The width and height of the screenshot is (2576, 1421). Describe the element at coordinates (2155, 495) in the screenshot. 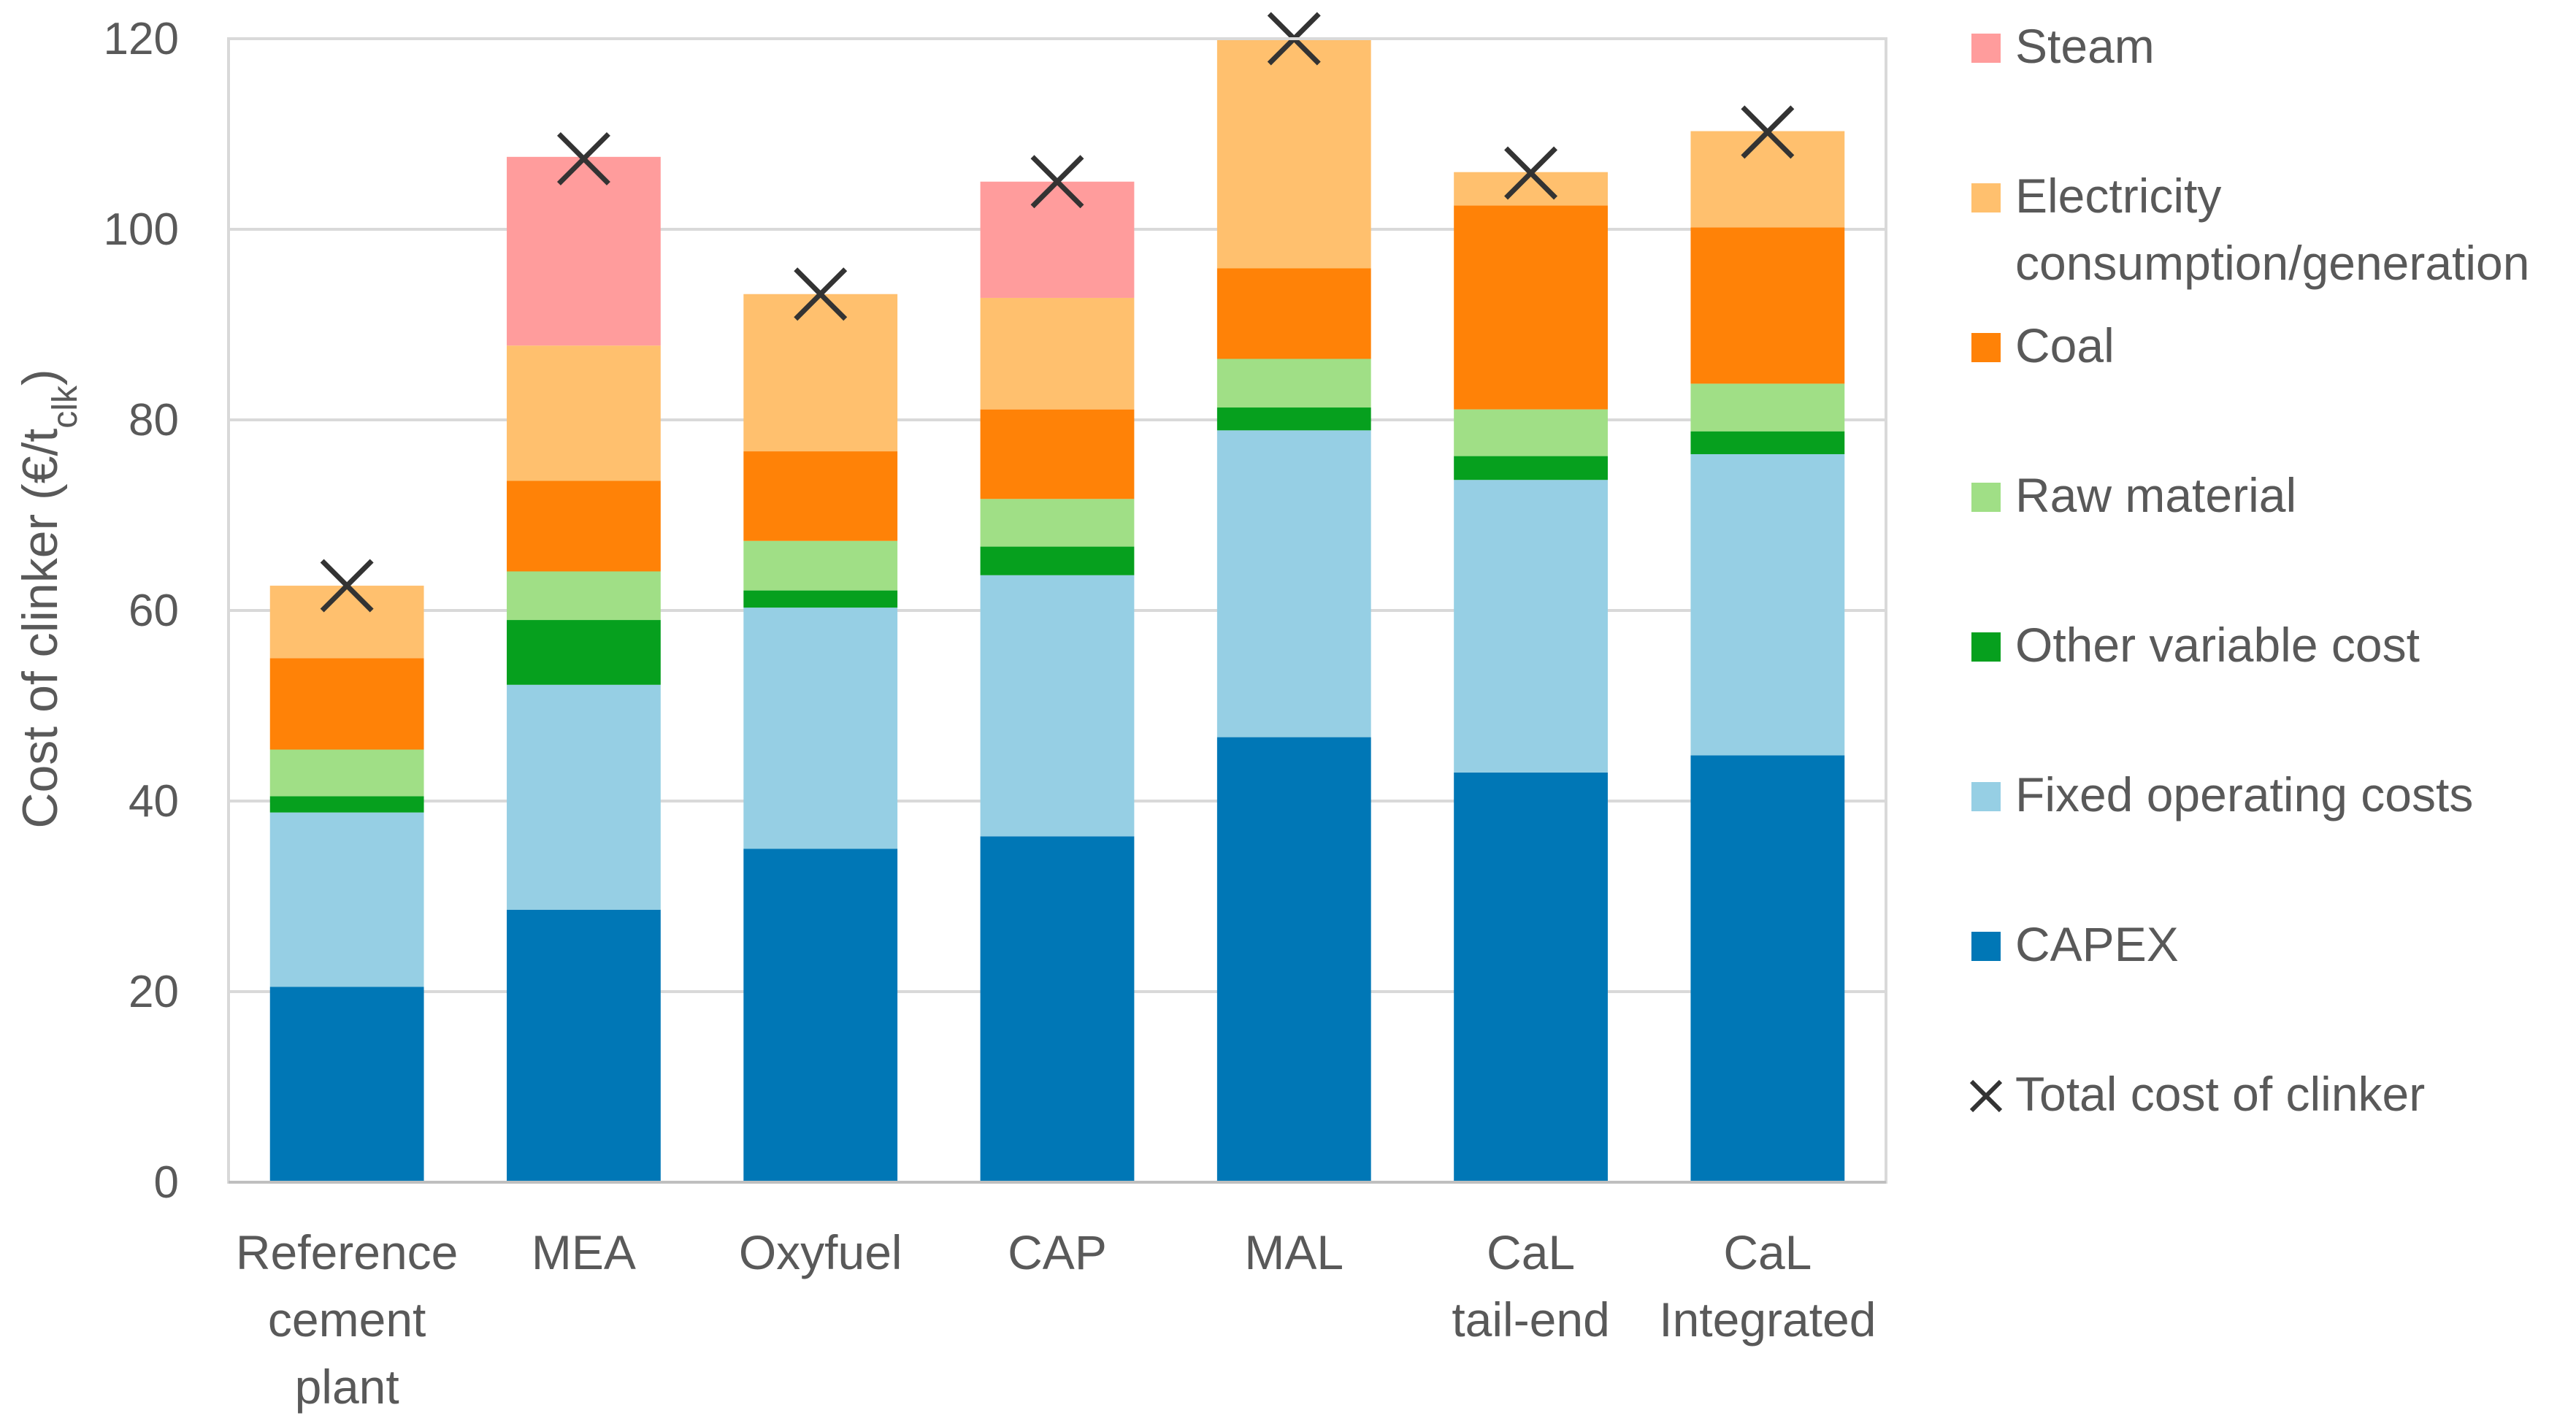

I see `legend-label: Raw material` at that location.